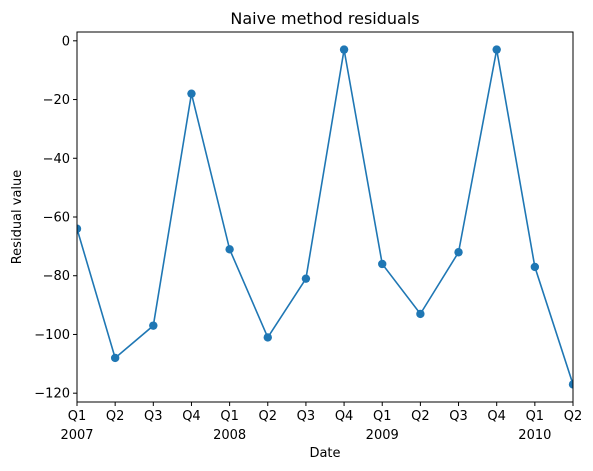 This screenshot has width=593, height=471. What do you see at coordinates (534, 435) in the screenshot?
I see `x-tick-label-year: 2010` at bounding box center [534, 435].